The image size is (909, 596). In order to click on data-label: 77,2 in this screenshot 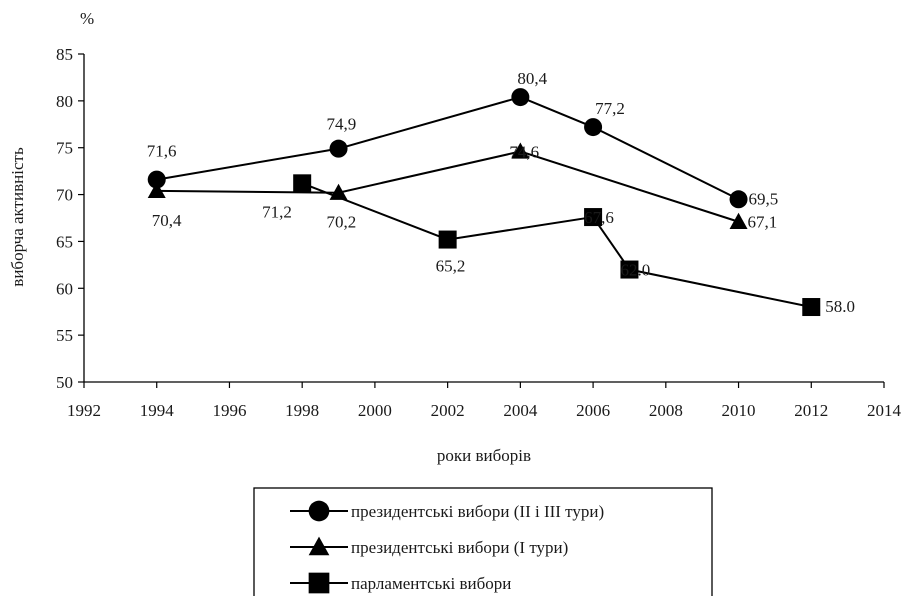, I will do `click(610, 108)`.